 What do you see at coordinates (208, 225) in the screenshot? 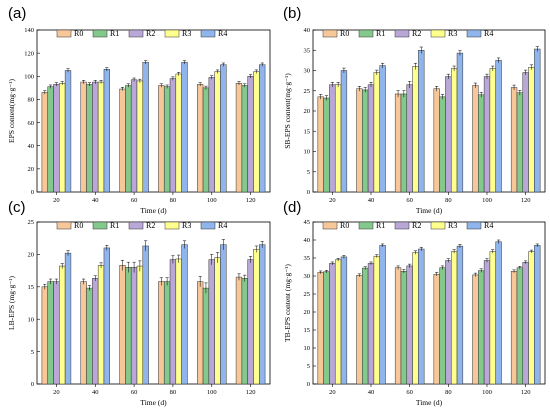
I see `legend-swatch-R4` at bounding box center [208, 225].